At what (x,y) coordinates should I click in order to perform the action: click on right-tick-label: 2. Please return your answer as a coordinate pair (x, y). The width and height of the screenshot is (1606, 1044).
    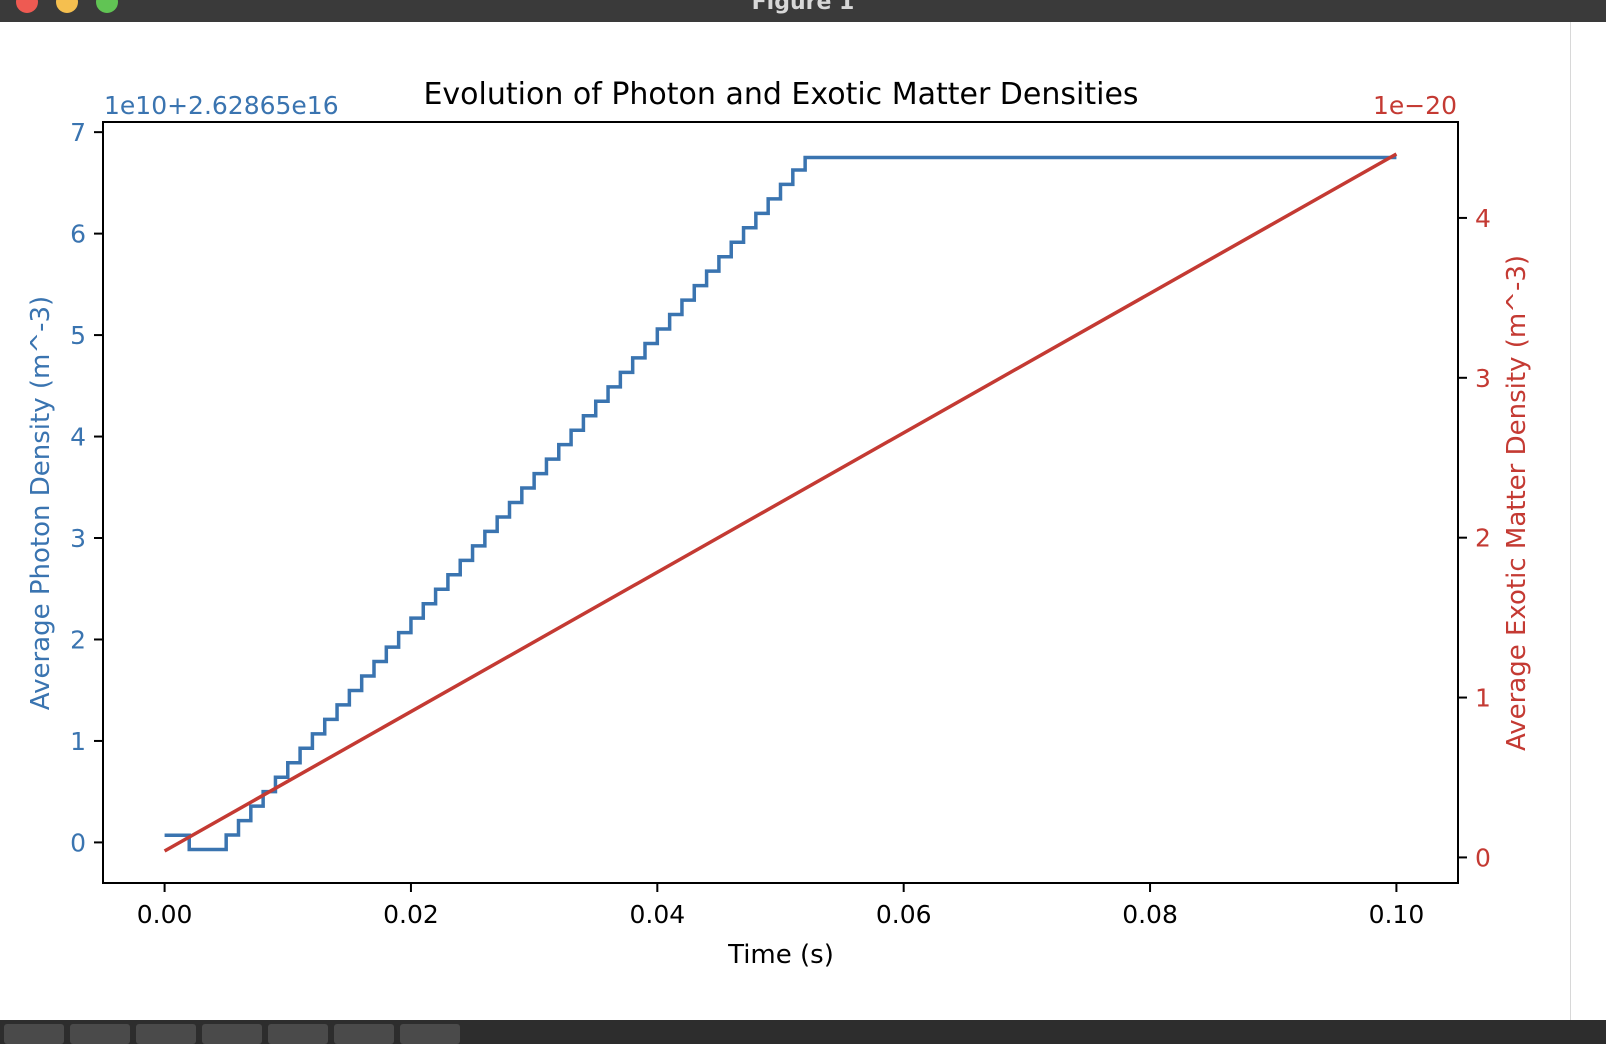
    Looking at the image, I should click on (1483, 538).